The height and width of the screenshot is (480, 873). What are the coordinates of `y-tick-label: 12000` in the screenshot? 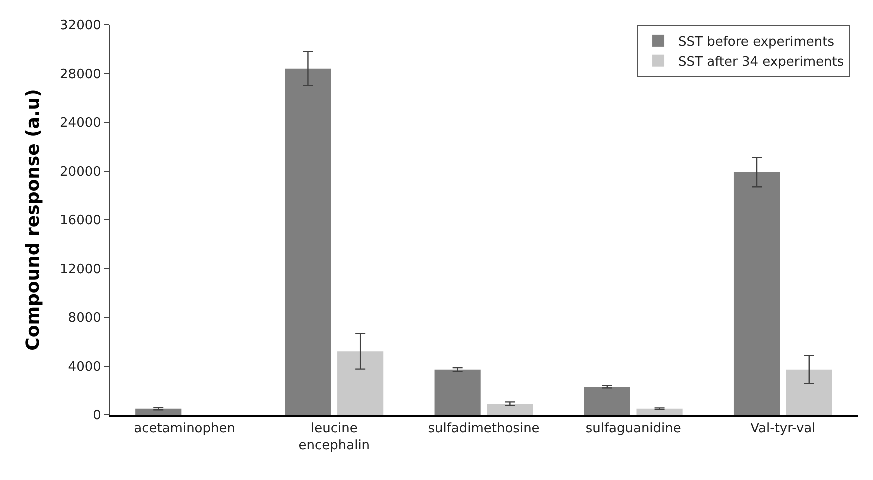 It's located at (81, 270).